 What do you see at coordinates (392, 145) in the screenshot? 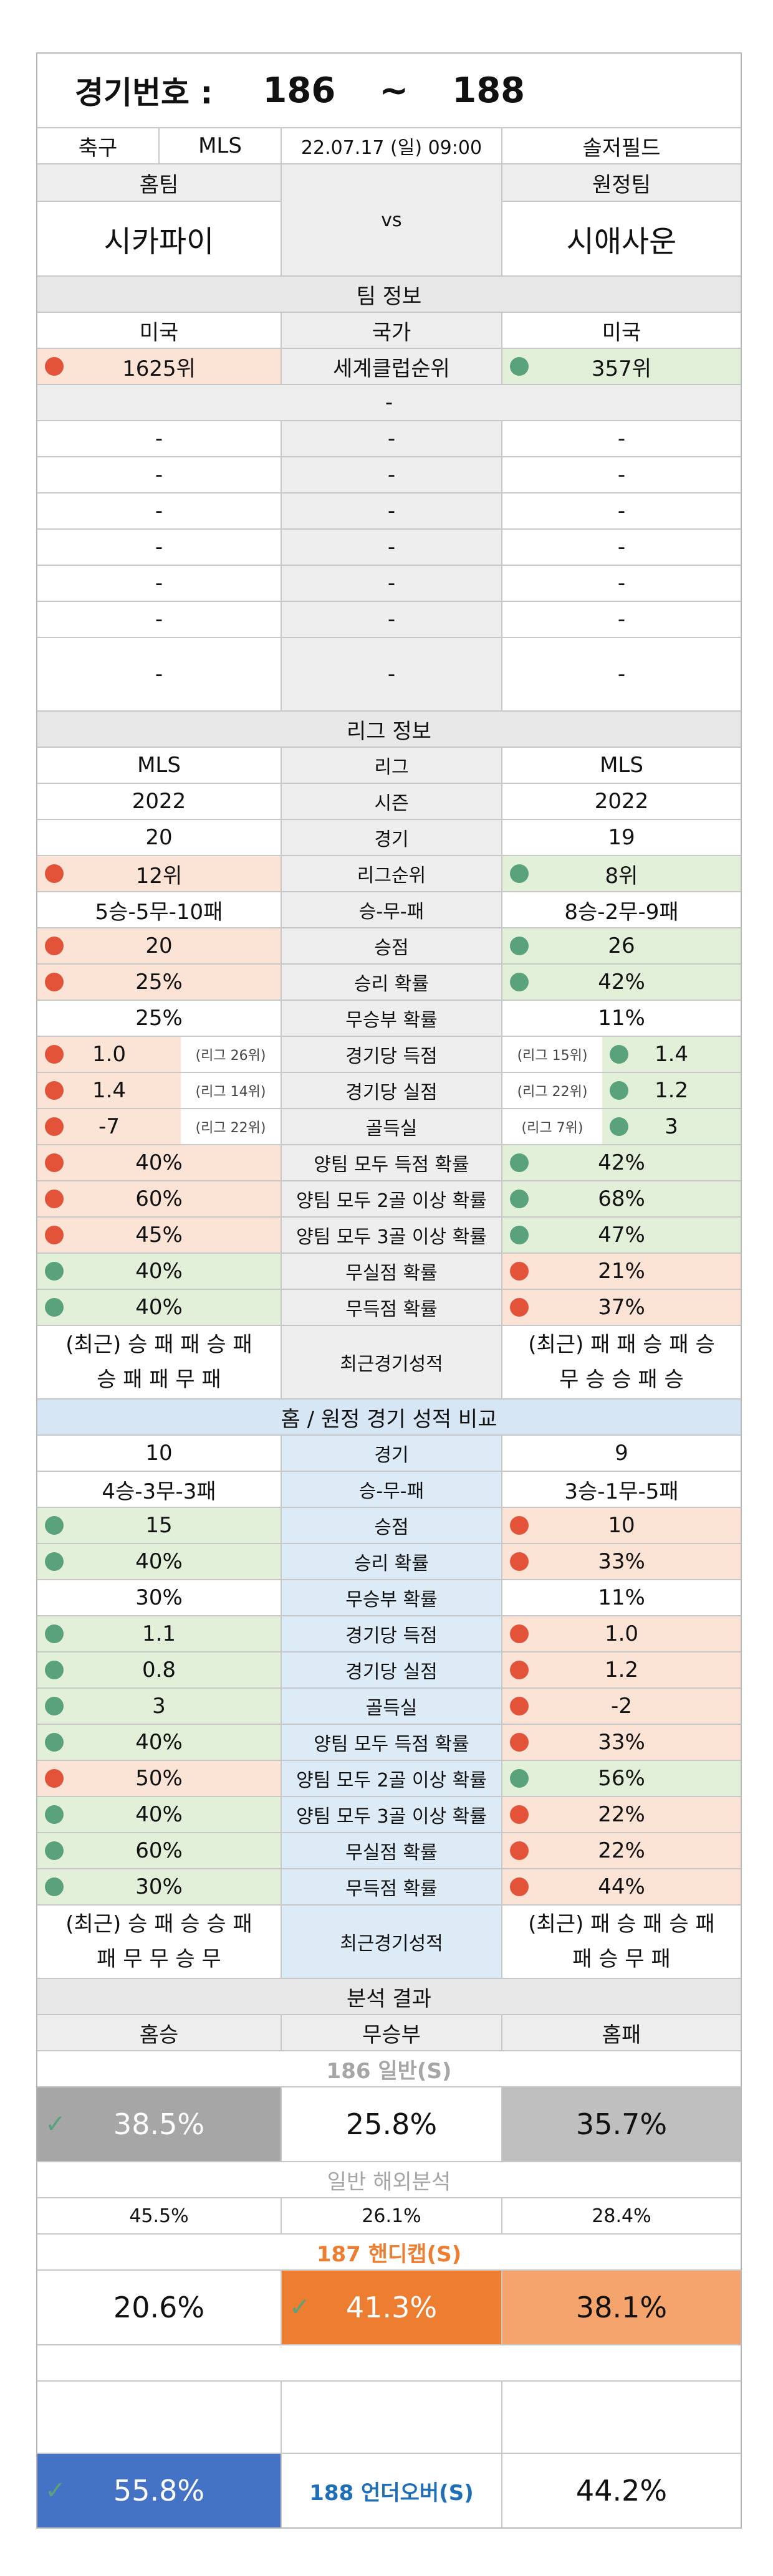
I see `datetime-cell: 22.07.17 (일) 09:00` at bounding box center [392, 145].